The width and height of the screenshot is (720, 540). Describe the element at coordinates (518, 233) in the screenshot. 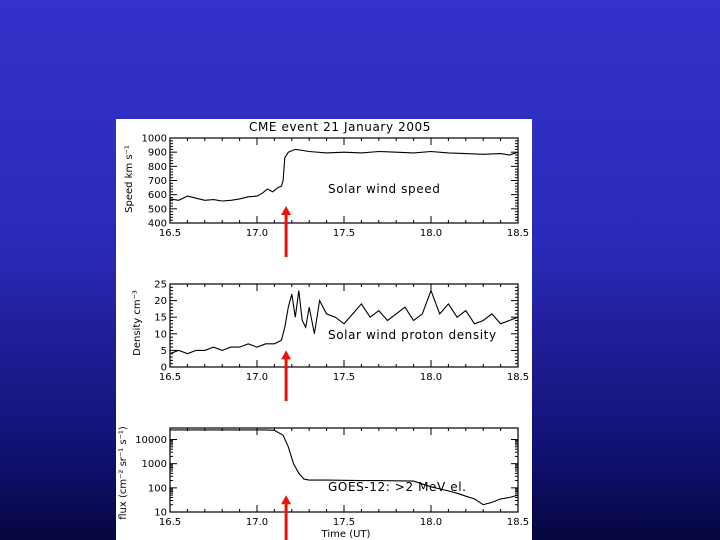

I see `speed-xtick-label: 18.5` at that location.